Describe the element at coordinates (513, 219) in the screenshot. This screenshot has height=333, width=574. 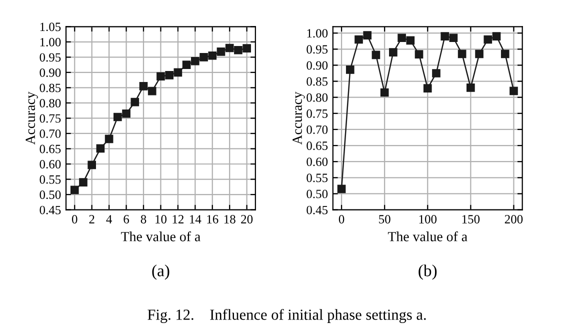
I see `x-tick-label: 200` at that location.